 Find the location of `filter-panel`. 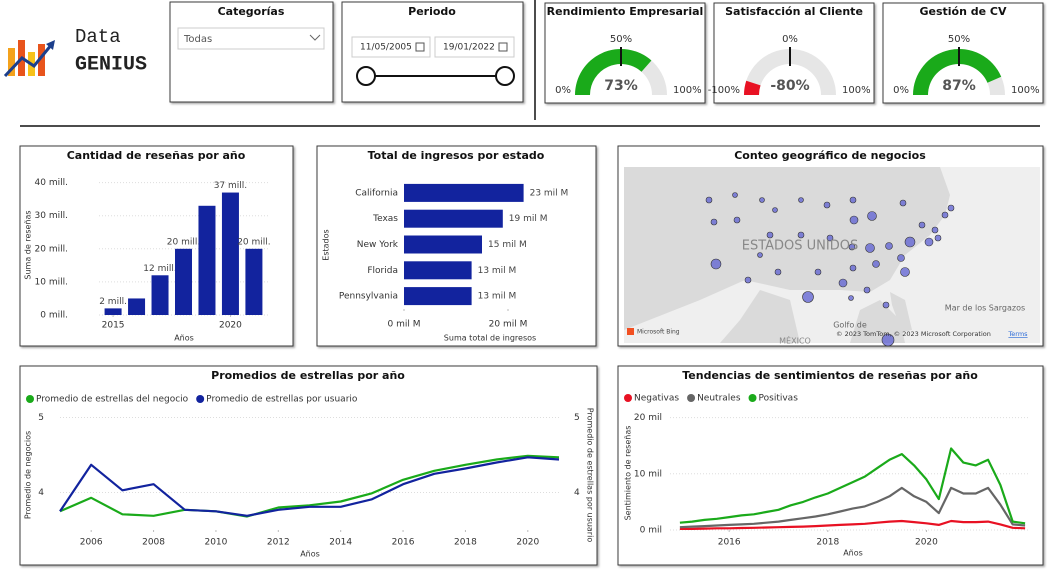

filter-panel is located at coordinates (251, 52).